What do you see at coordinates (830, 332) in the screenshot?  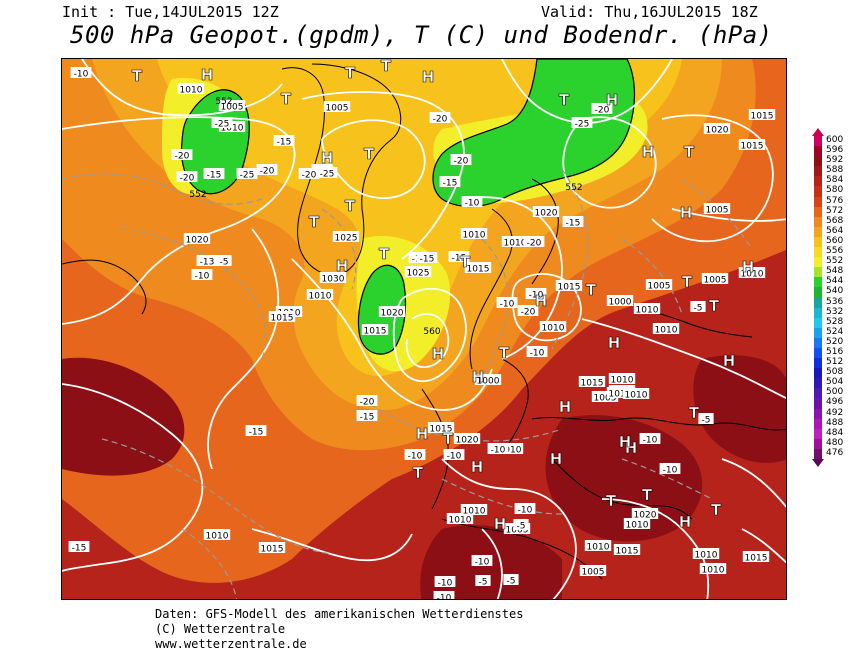 I see `legend-entry: 524` at bounding box center [830, 332].